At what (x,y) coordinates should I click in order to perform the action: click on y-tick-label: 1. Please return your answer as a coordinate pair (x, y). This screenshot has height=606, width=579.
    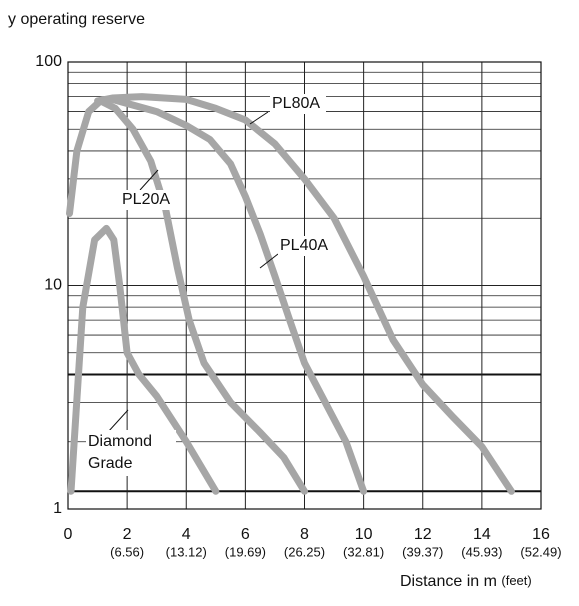
    Looking at the image, I should click on (57, 508).